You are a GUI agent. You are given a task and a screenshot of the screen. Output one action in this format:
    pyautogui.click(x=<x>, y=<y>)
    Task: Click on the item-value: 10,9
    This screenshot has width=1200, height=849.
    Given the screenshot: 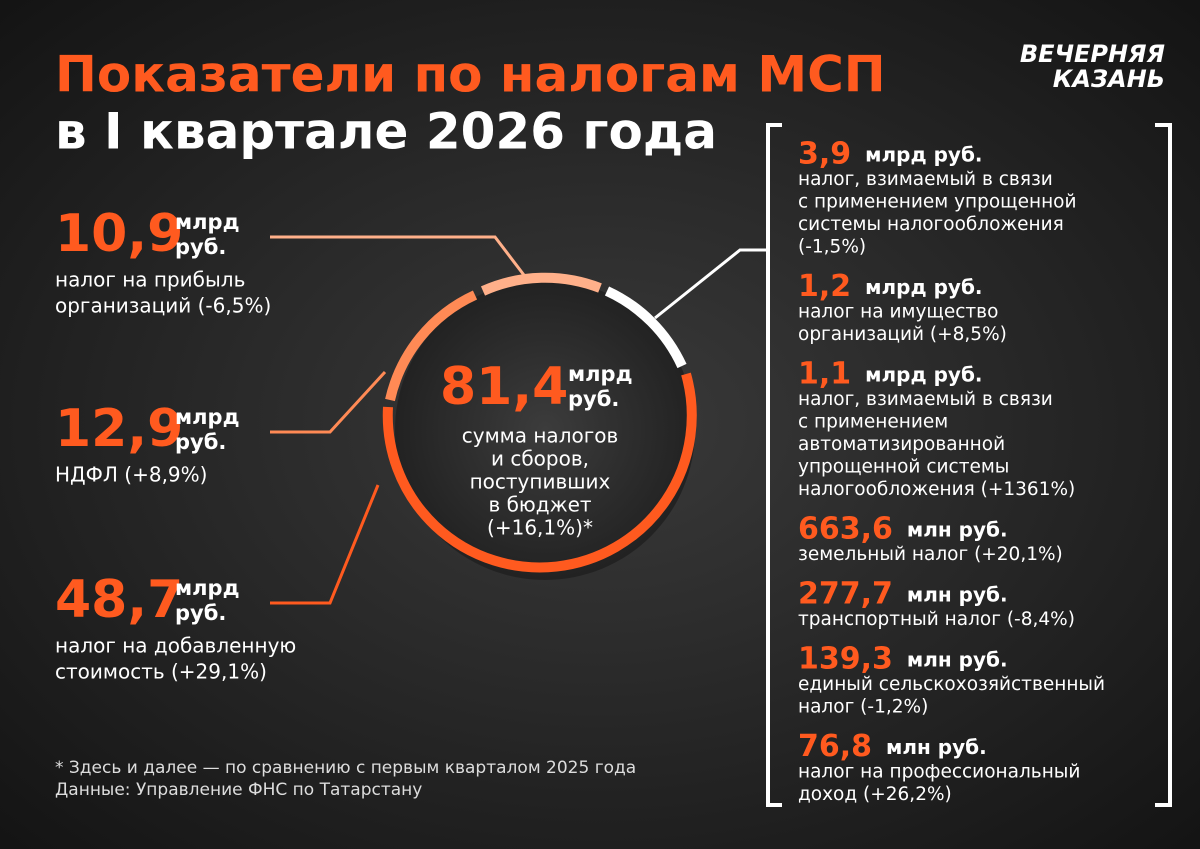 What is the action you would take?
    pyautogui.click(x=119, y=234)
    